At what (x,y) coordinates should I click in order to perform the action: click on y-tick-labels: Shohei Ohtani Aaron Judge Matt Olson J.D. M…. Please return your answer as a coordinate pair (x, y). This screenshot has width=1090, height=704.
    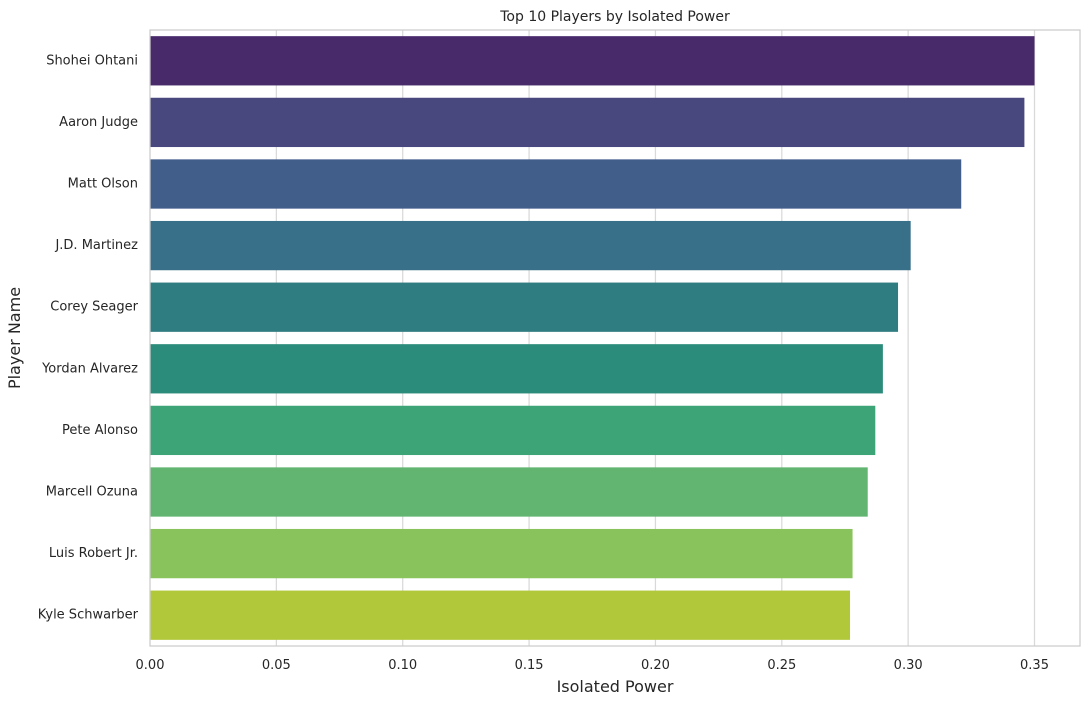
    Looking at the image, I should click on (88, 337).